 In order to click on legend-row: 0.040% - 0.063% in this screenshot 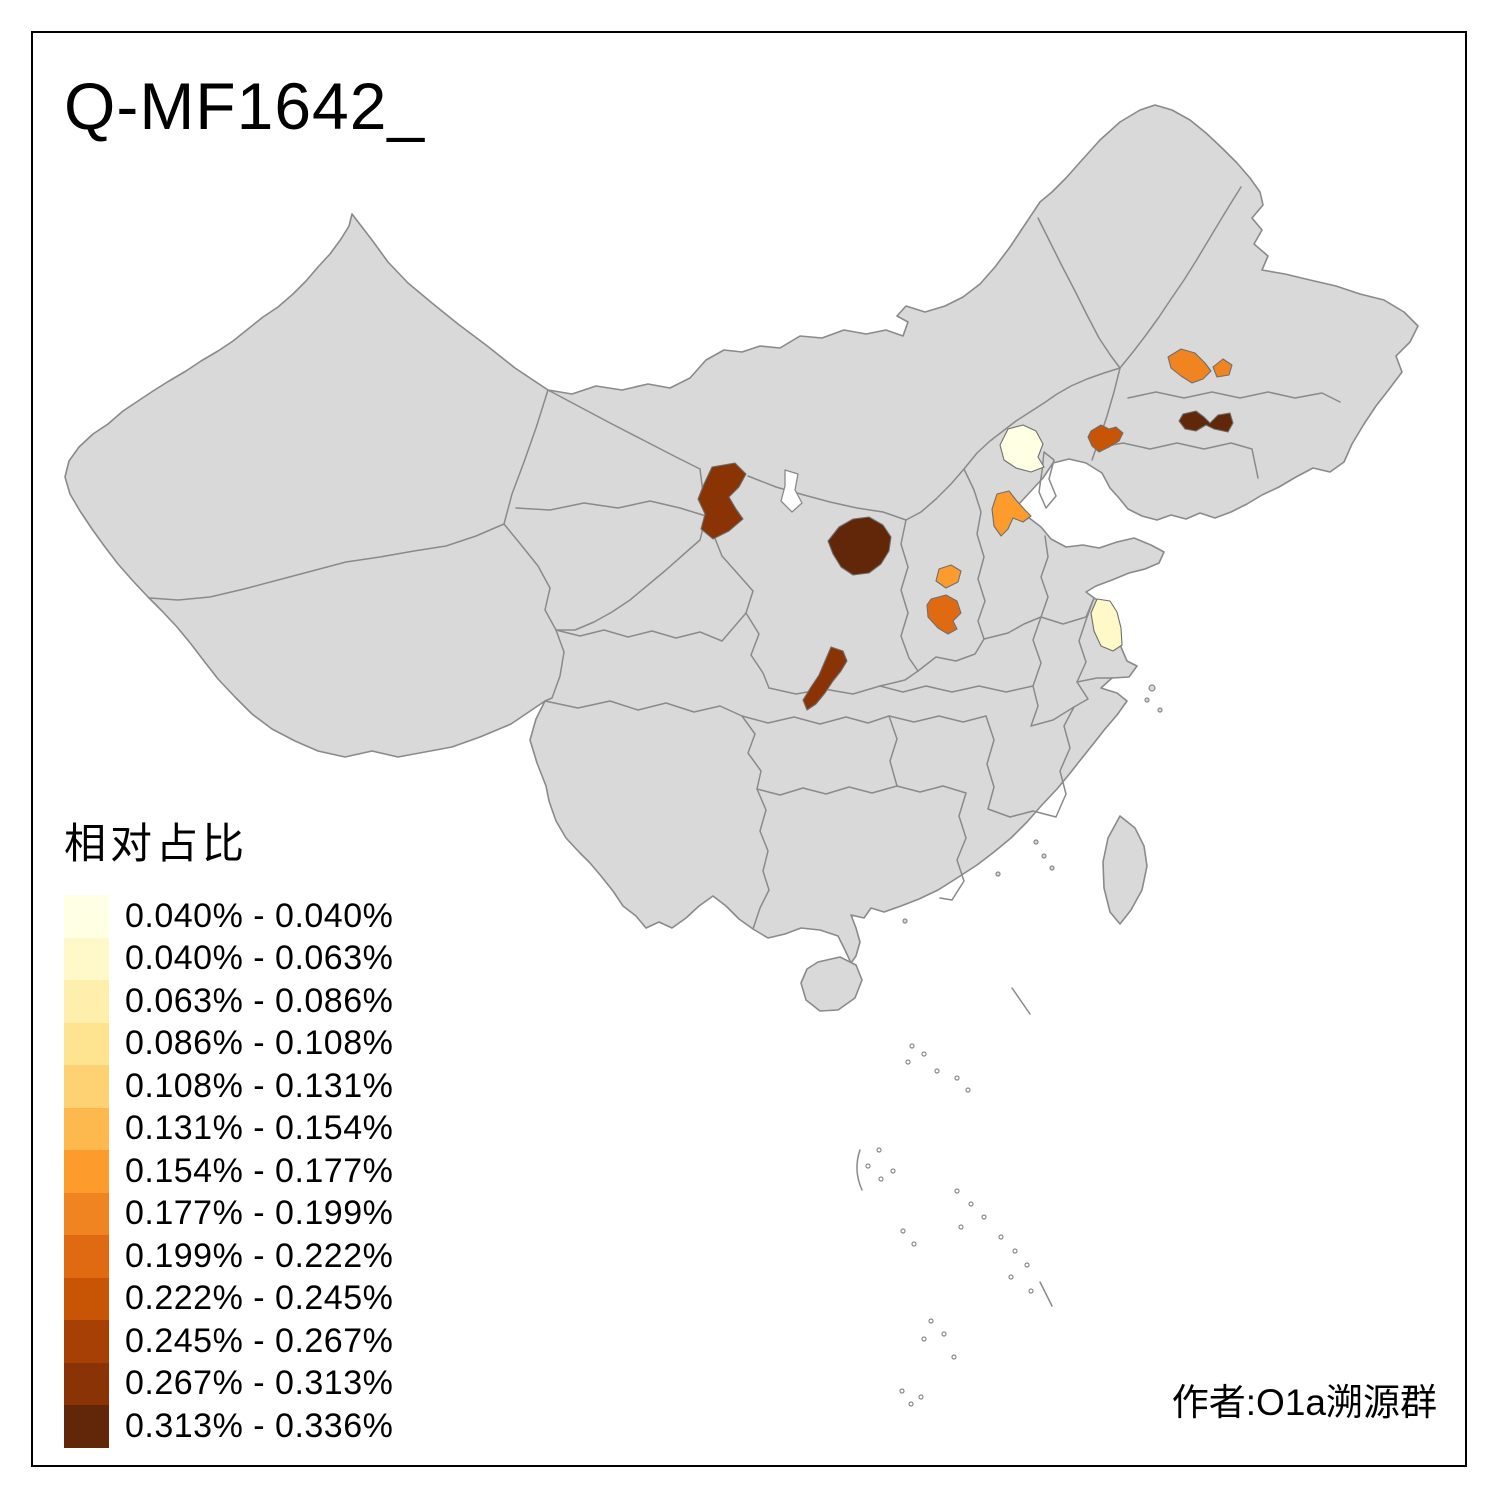, I will do `click(229, 958)`.